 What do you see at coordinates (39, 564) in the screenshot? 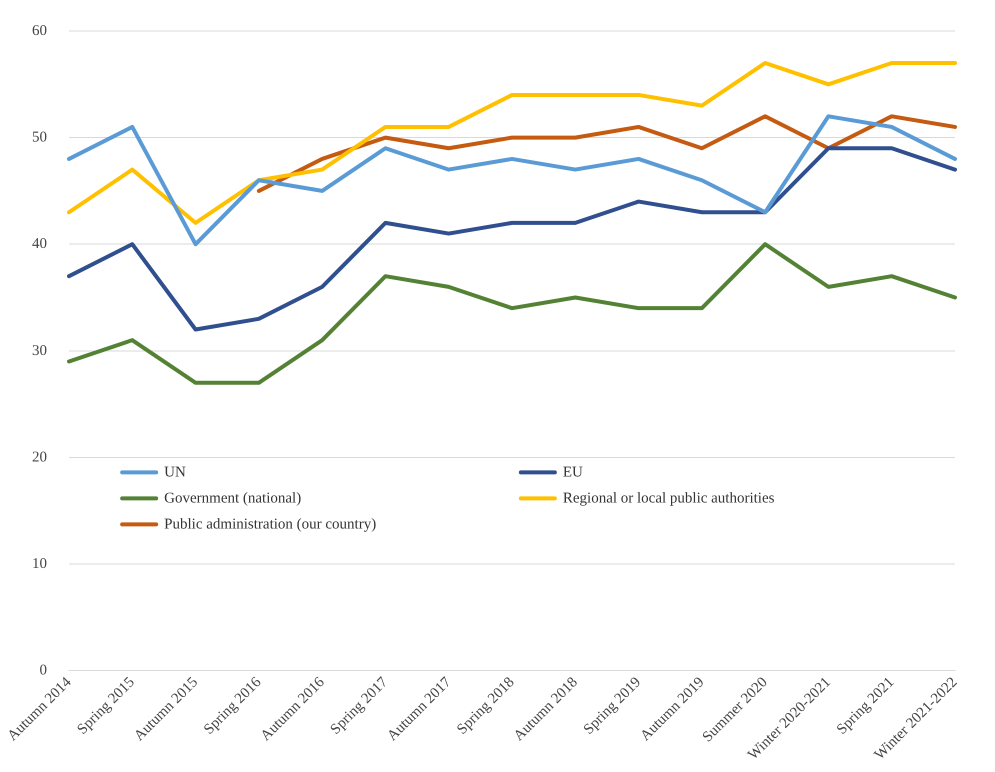
I see `y-tick-label: 10` at bounding box center [39, 564].